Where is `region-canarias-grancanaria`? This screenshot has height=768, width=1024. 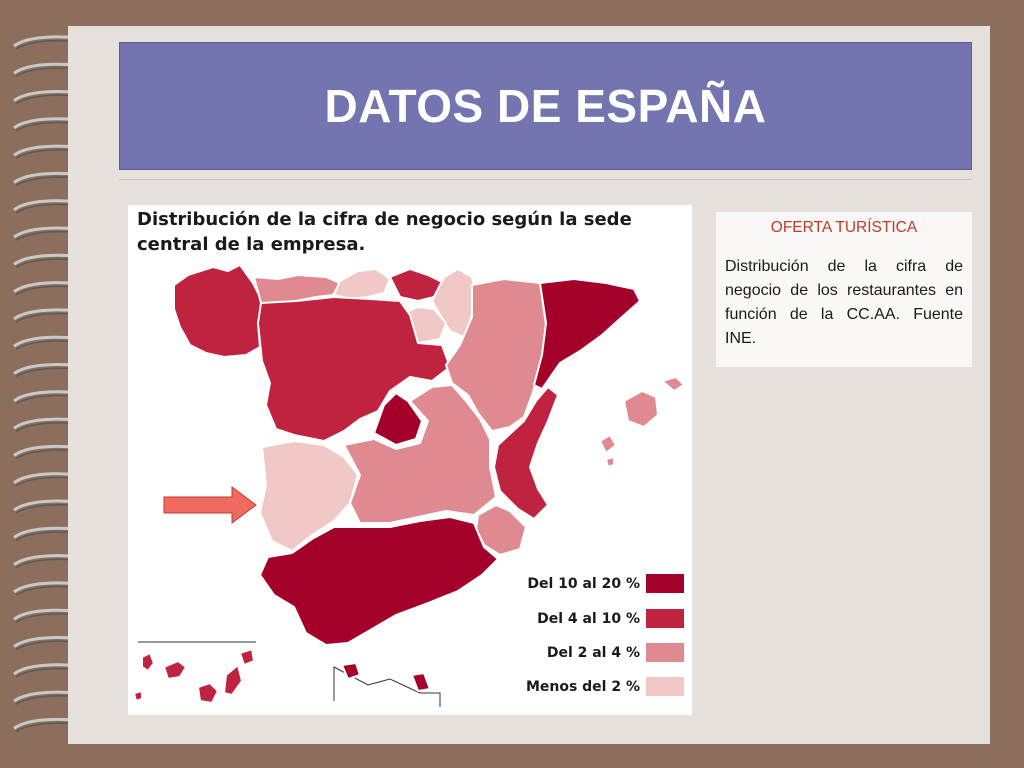
region-canarias-grancanaria is located at coordinates (208, 693).